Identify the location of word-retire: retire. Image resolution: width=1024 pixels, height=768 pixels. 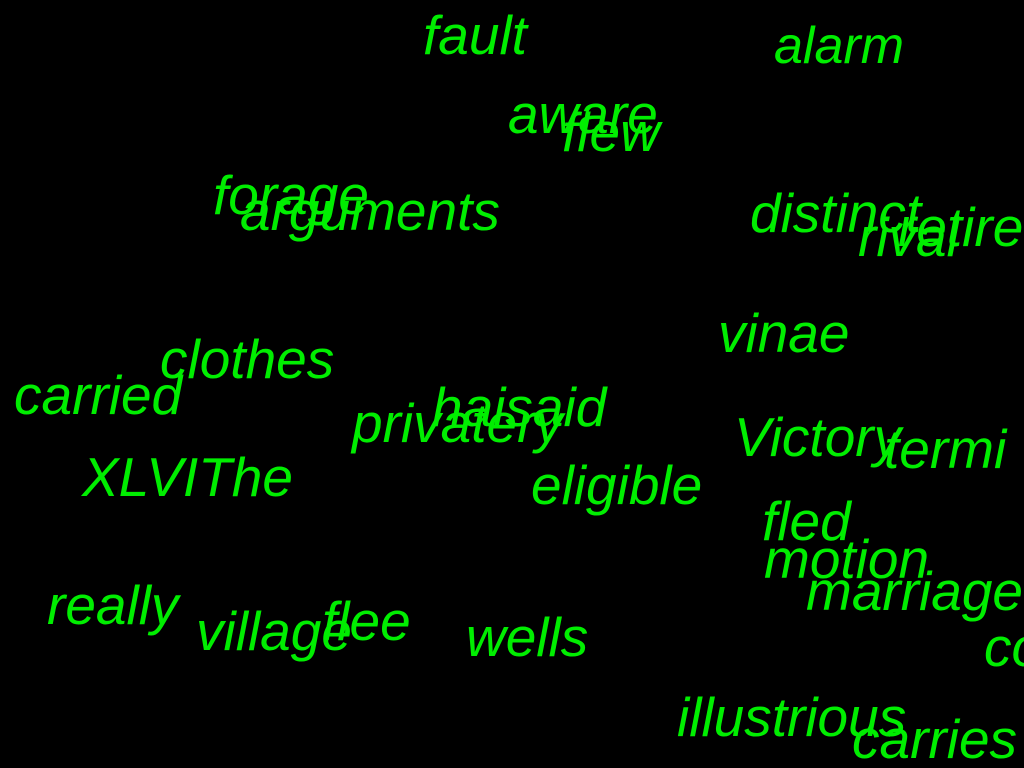
(961, 227).